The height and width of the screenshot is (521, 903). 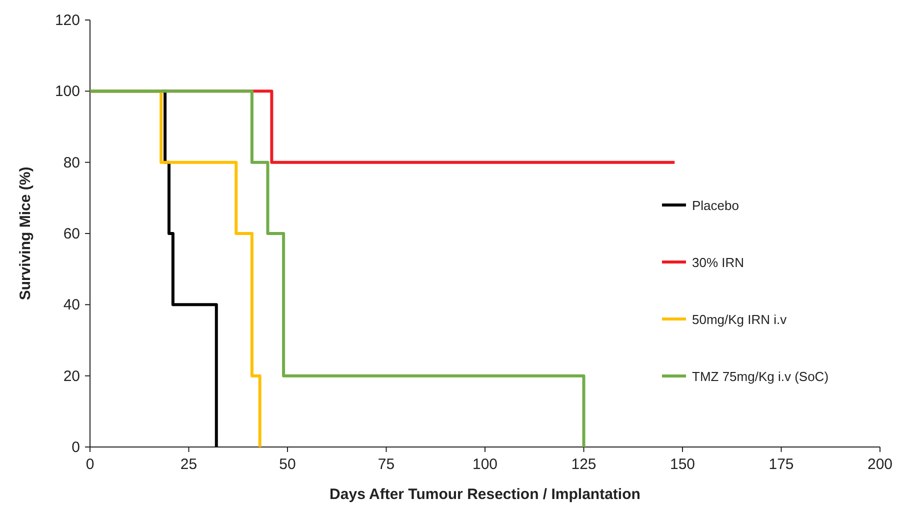 I want to click on y-tick-label: 0, so click(x=76, y=447).